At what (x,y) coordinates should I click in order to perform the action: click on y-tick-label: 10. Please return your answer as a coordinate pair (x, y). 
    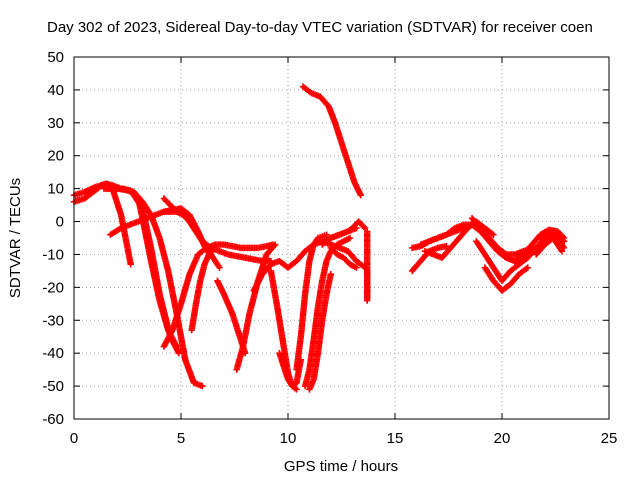
    Looking at the image, I should click on (55, 189).